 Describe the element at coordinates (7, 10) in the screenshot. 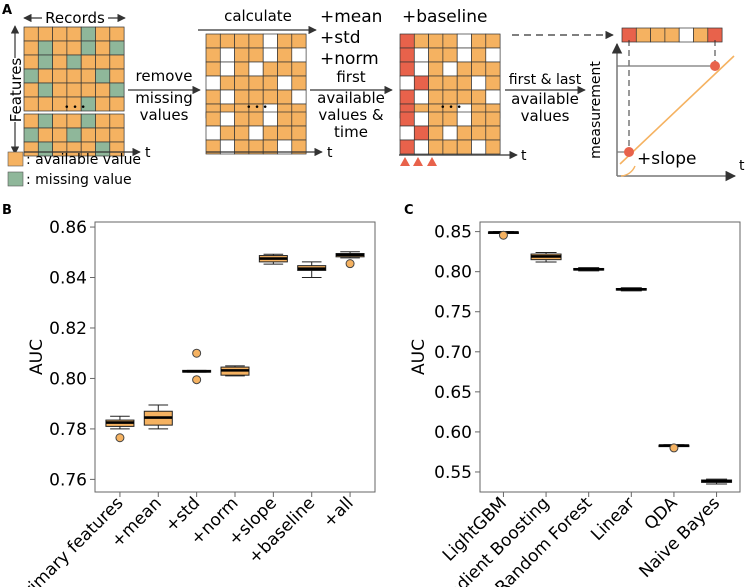

I see `panel-a-label: A` at that location.